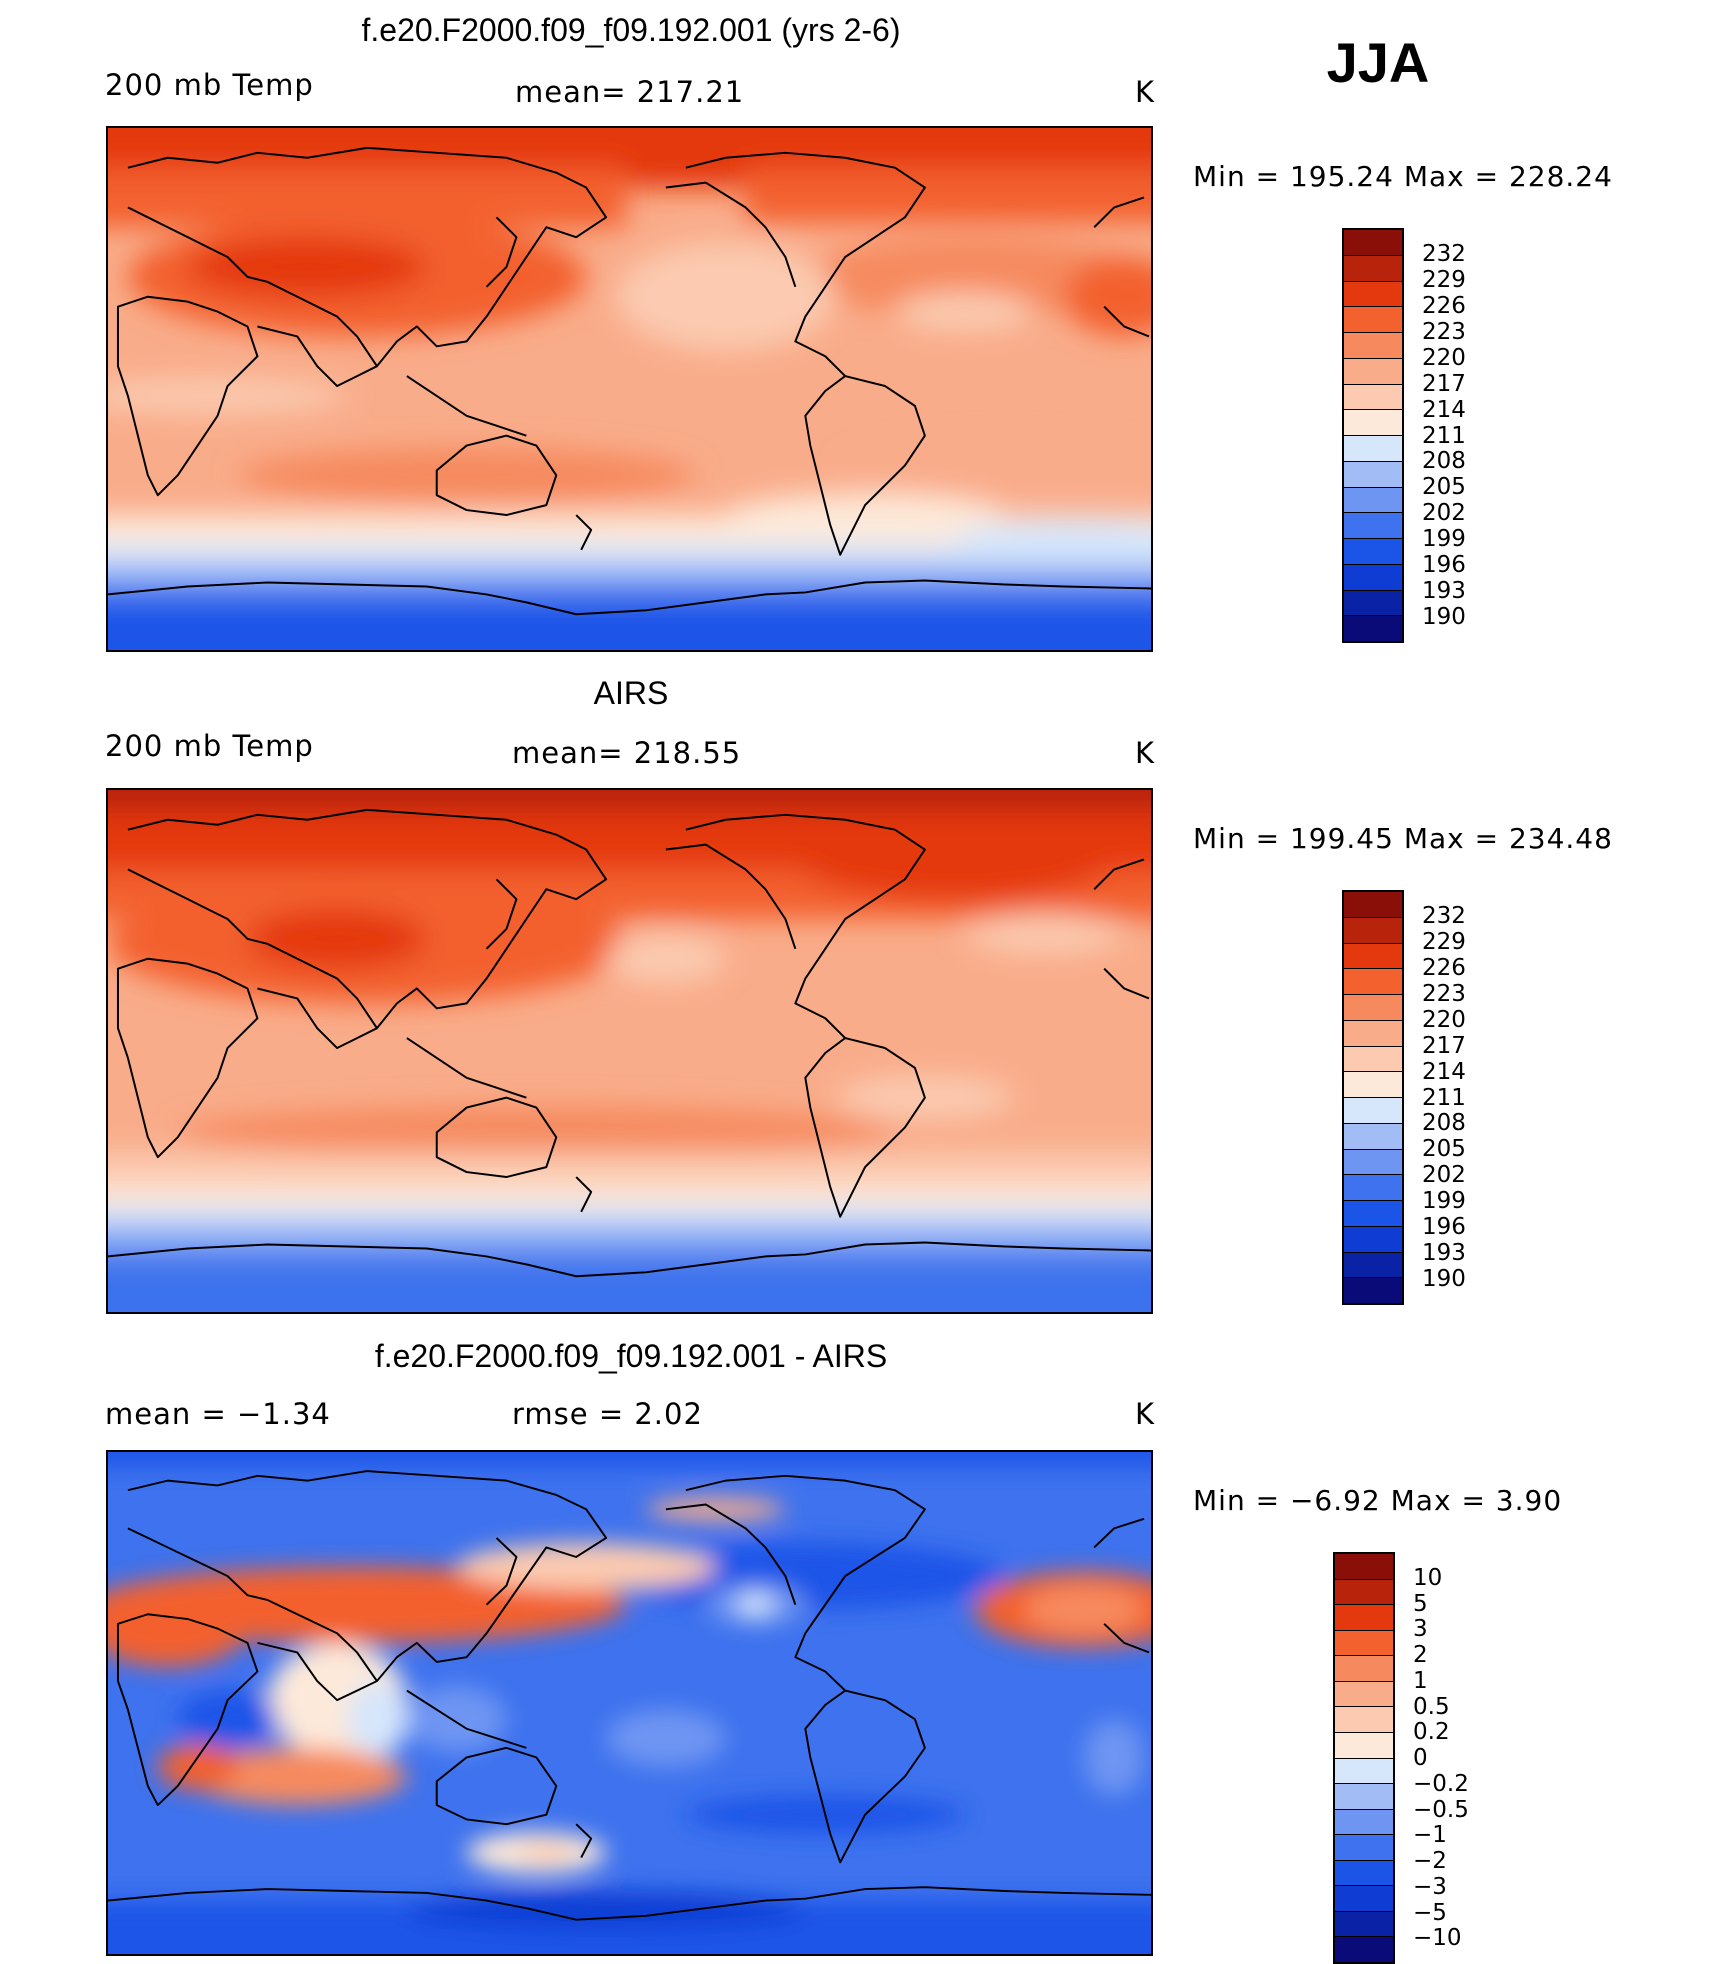 The width and height of the screenshot is (1710, 1964). Describe the element at coordinates (218, 1414) in the screenshot. I see `panel3-mean-label: mean = −1.34` at that location.